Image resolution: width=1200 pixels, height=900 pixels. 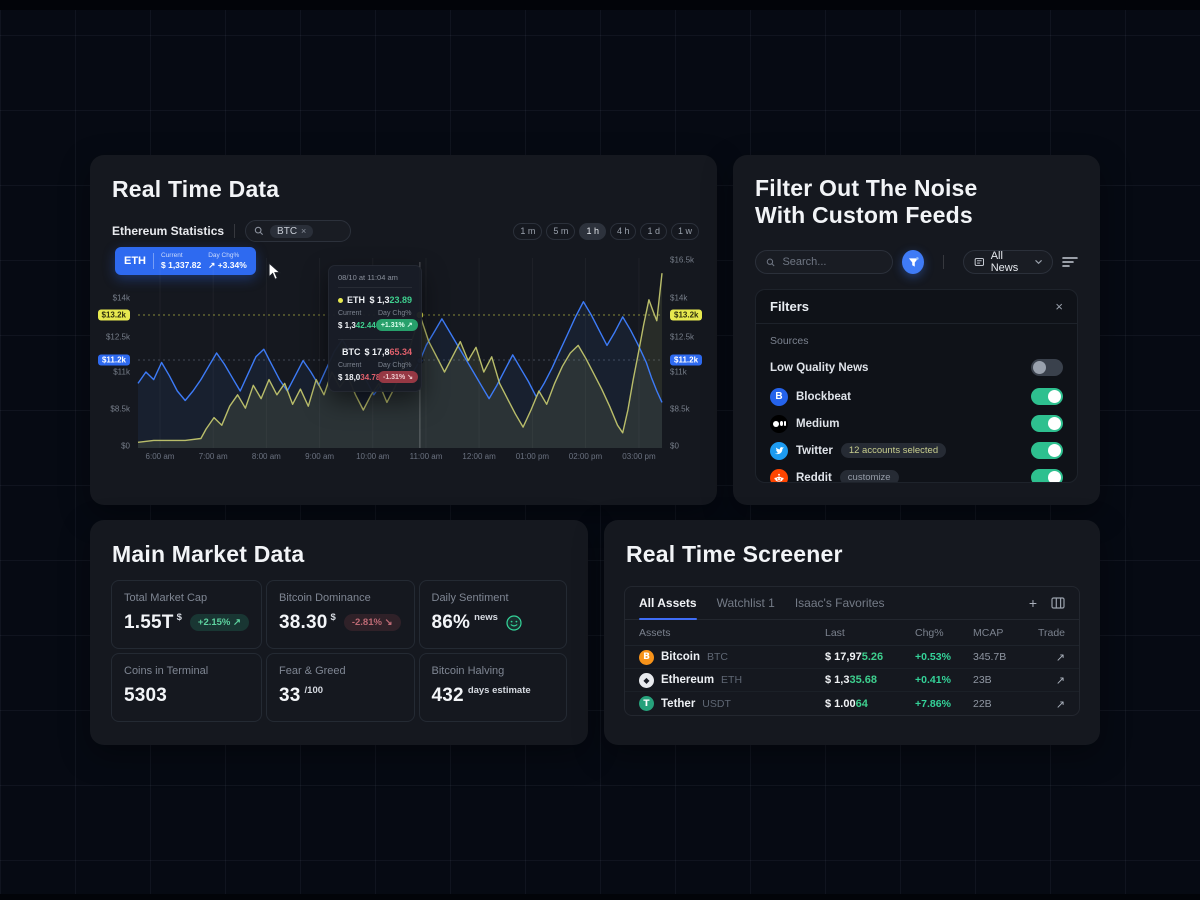 I want to click on table-row-tether: T Tether USDT $ 1.0064 +7.86% 22B ↗, so click(x=852, y=703).